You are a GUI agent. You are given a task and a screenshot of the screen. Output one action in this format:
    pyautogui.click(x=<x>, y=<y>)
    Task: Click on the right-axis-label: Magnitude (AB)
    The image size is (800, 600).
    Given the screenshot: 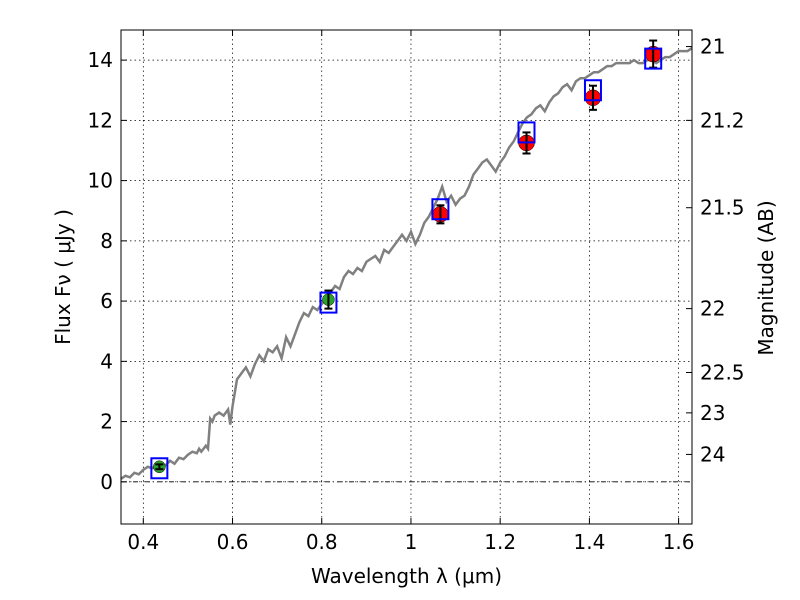 What is the action you would take?
    pyautogui.click(x=766, y=277)
    